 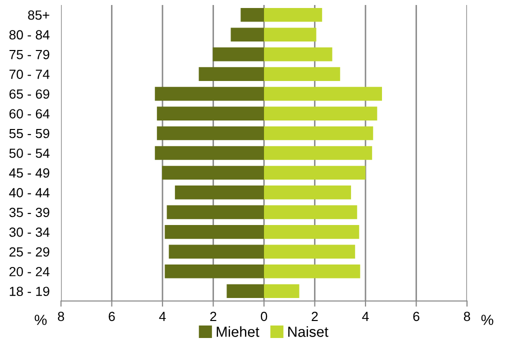 I want to click on y-tick-label: 45 - 49, so click(x=29, y=173).